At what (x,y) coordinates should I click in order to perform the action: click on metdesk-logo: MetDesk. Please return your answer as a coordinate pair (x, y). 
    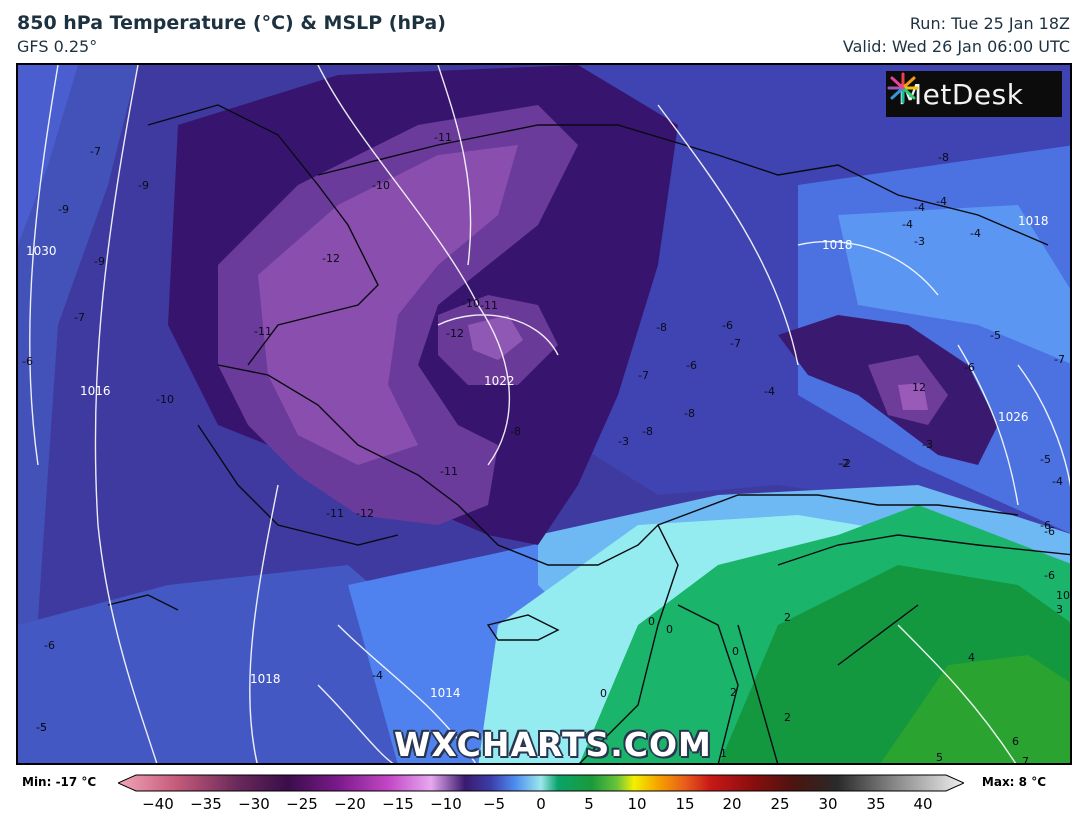
    Looking at the image, I should click on (974, 94).